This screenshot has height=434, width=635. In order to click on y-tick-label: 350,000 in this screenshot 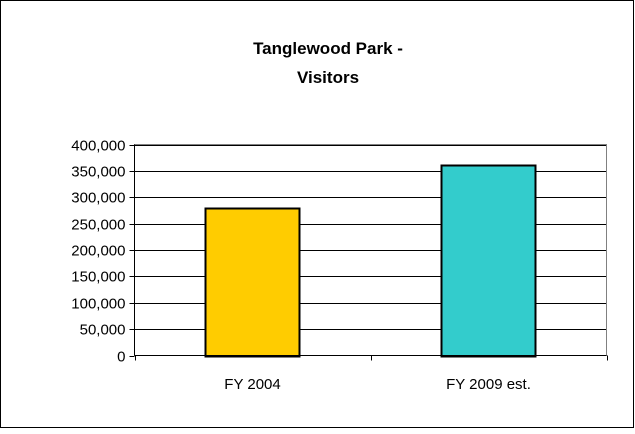, I will do `click(98, 172)`.